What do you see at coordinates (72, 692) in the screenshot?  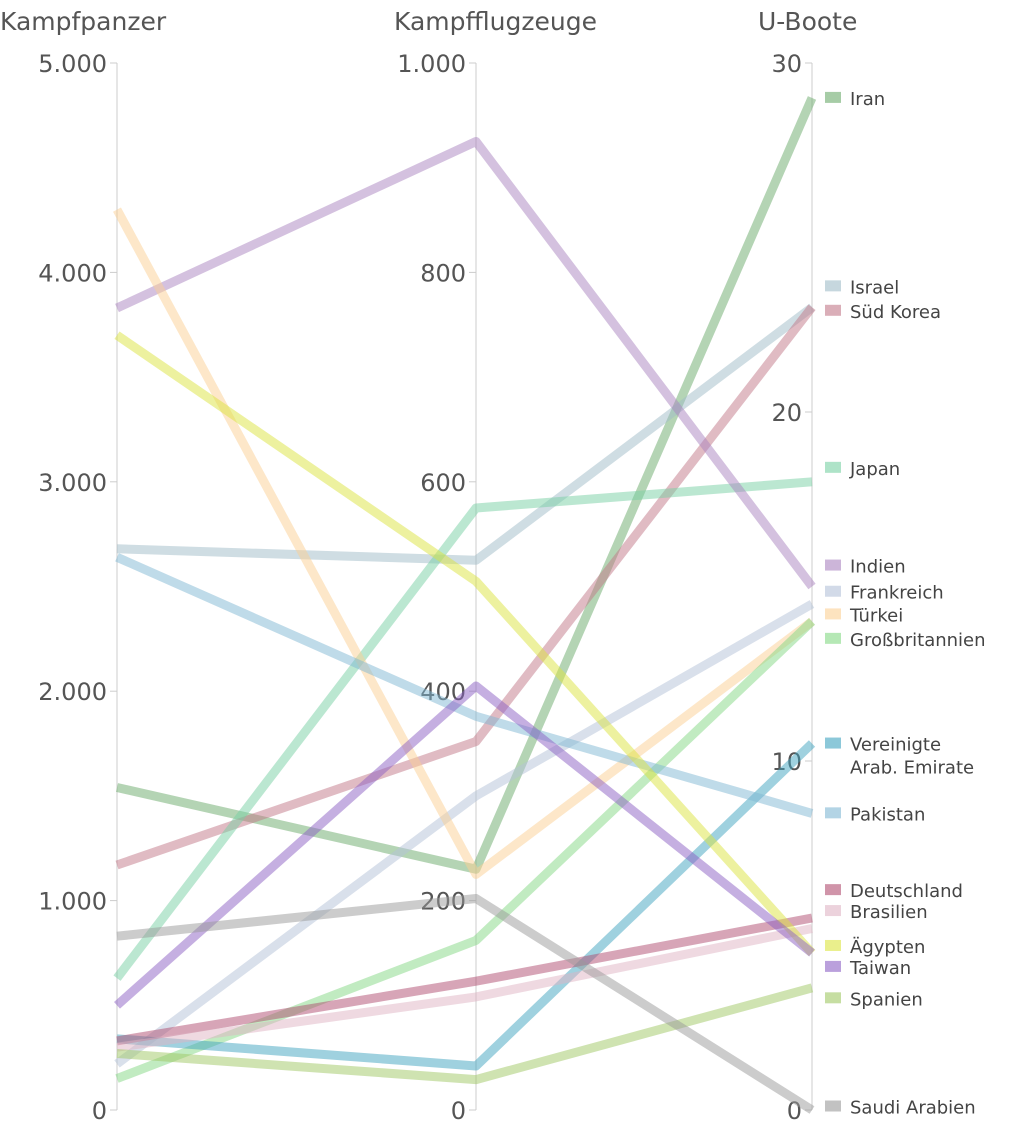 I see `tick-label: 2.000` at bounding box center [72, 692].